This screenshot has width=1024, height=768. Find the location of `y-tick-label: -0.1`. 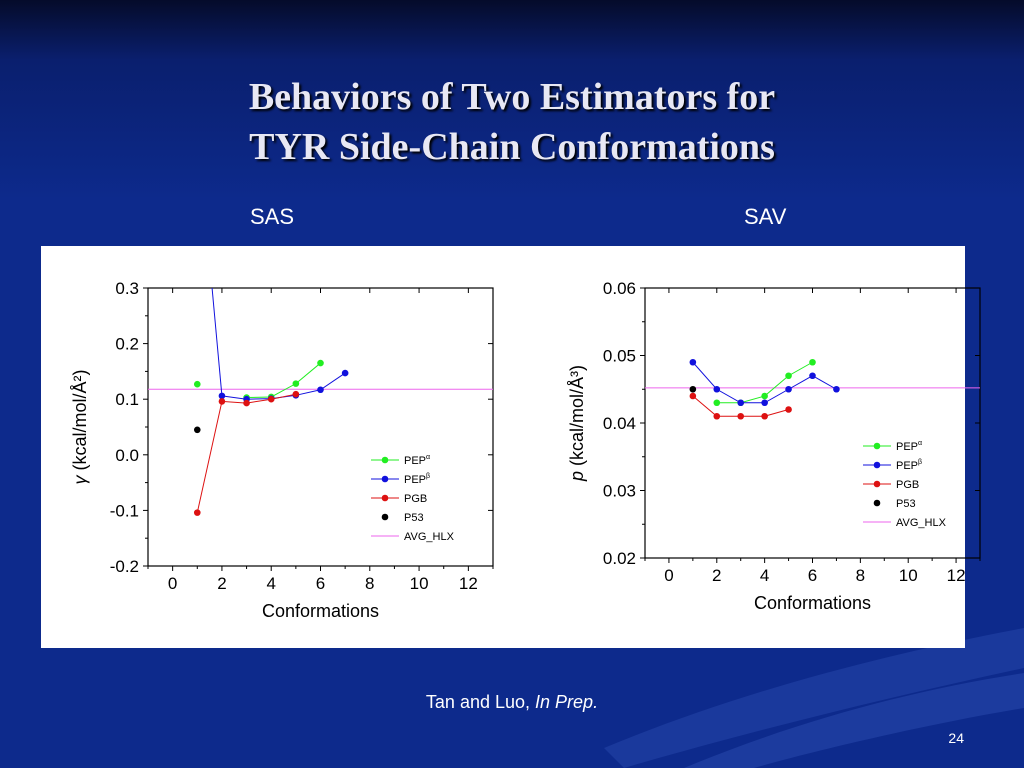

y-tick-label: -0.1 is located at coordinates (124, 510).